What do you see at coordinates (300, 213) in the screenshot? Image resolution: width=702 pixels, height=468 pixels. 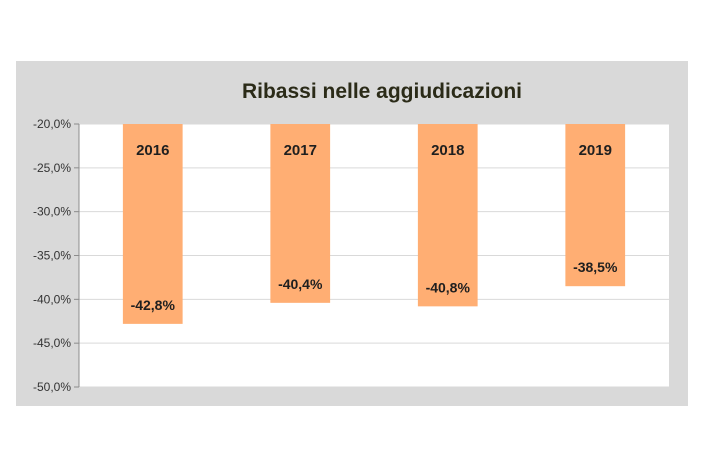 I see `bar-2017` at bounding box center [300, 213].